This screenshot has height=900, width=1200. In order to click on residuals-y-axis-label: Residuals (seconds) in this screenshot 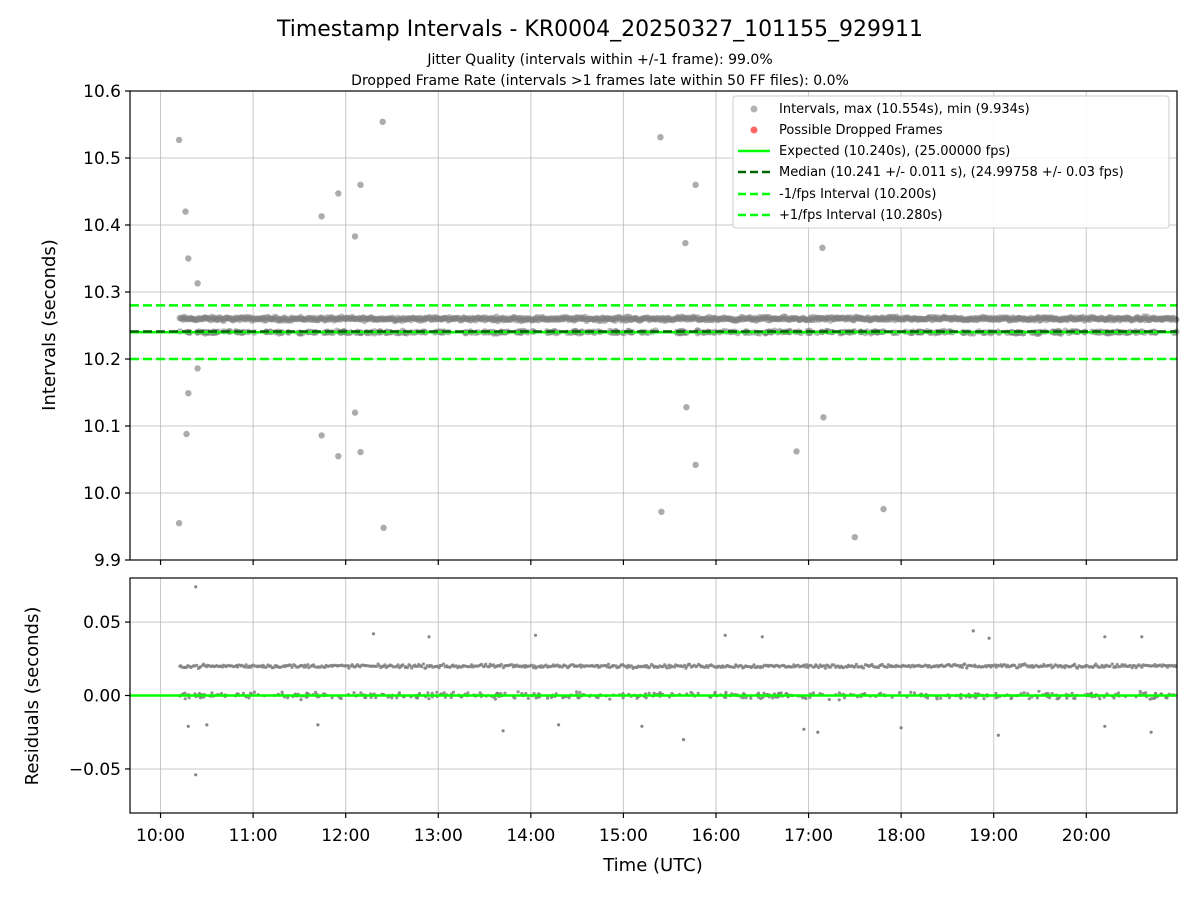, I will do `click(32, 696)`.